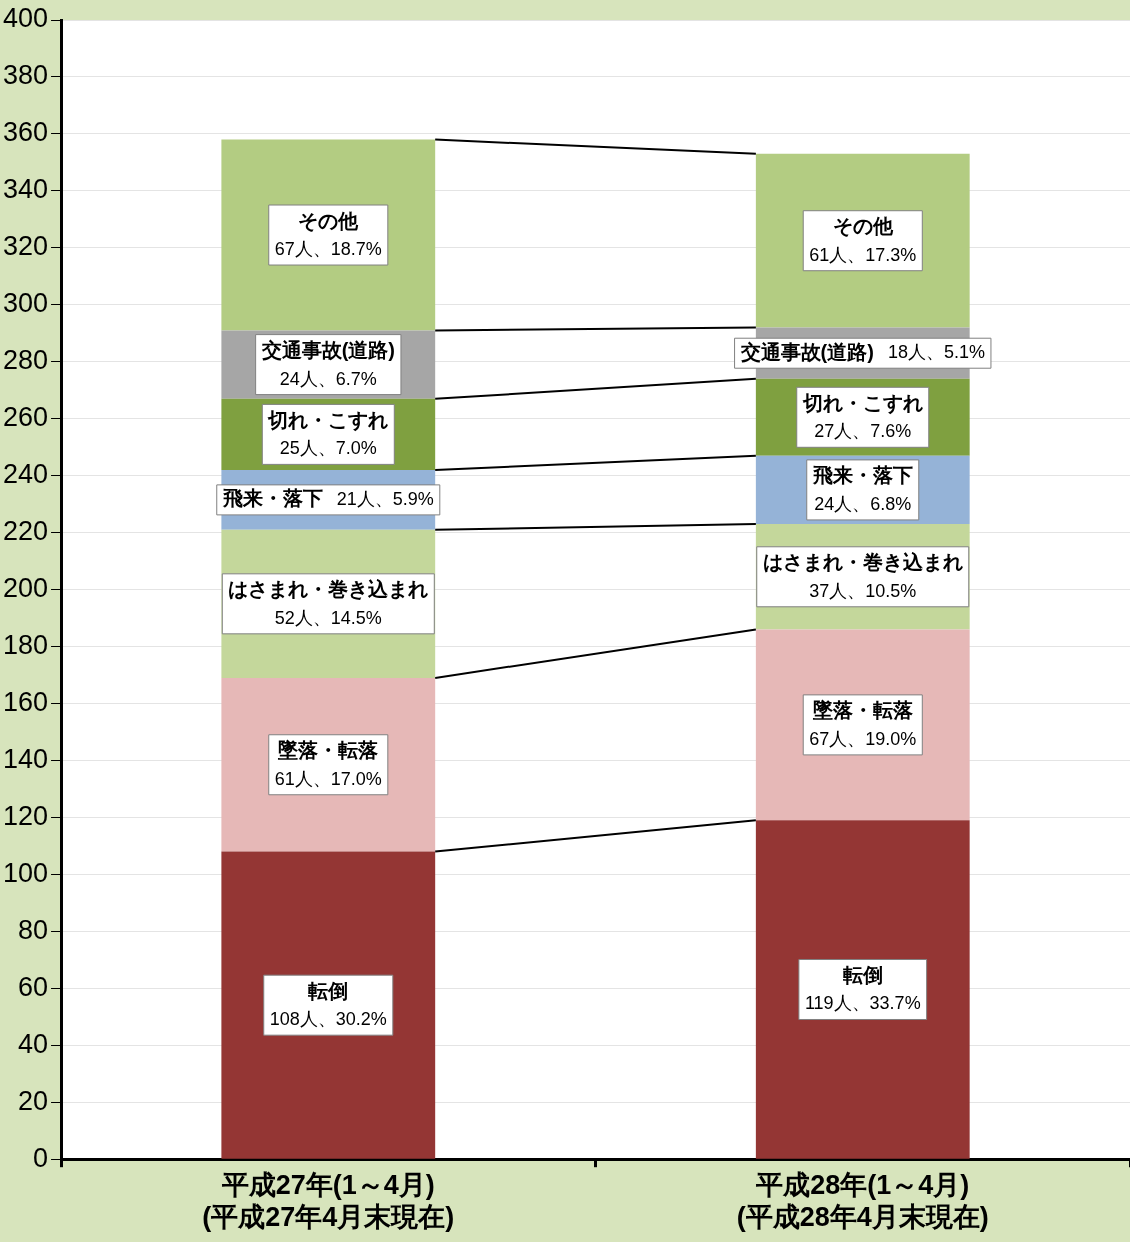  What do you see at coordinates (25, 588) in the screenshot?
I see `y-tick-label: 200` at bounding box center [25, 588].